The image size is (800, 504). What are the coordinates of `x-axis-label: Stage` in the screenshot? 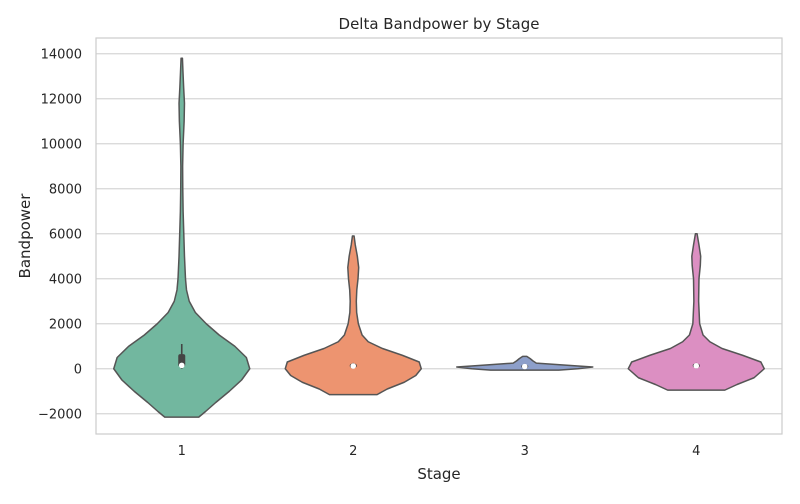 It's located at (438, 474).